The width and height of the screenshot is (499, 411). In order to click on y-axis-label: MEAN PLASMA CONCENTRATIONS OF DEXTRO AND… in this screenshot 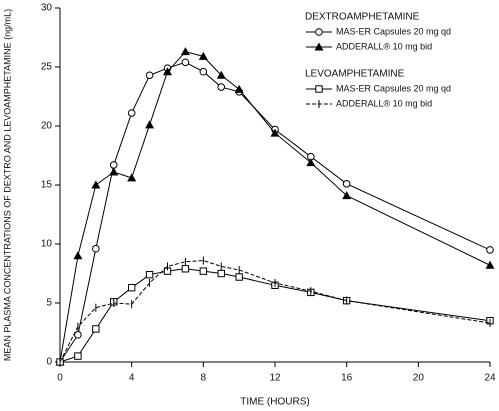, I will do `click(7, 185)`.